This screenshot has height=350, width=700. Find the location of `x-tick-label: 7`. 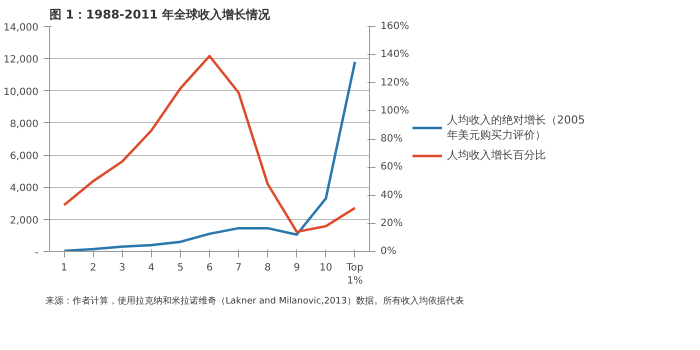

x-tick-label: 7 is located at coordinates (238, 268).